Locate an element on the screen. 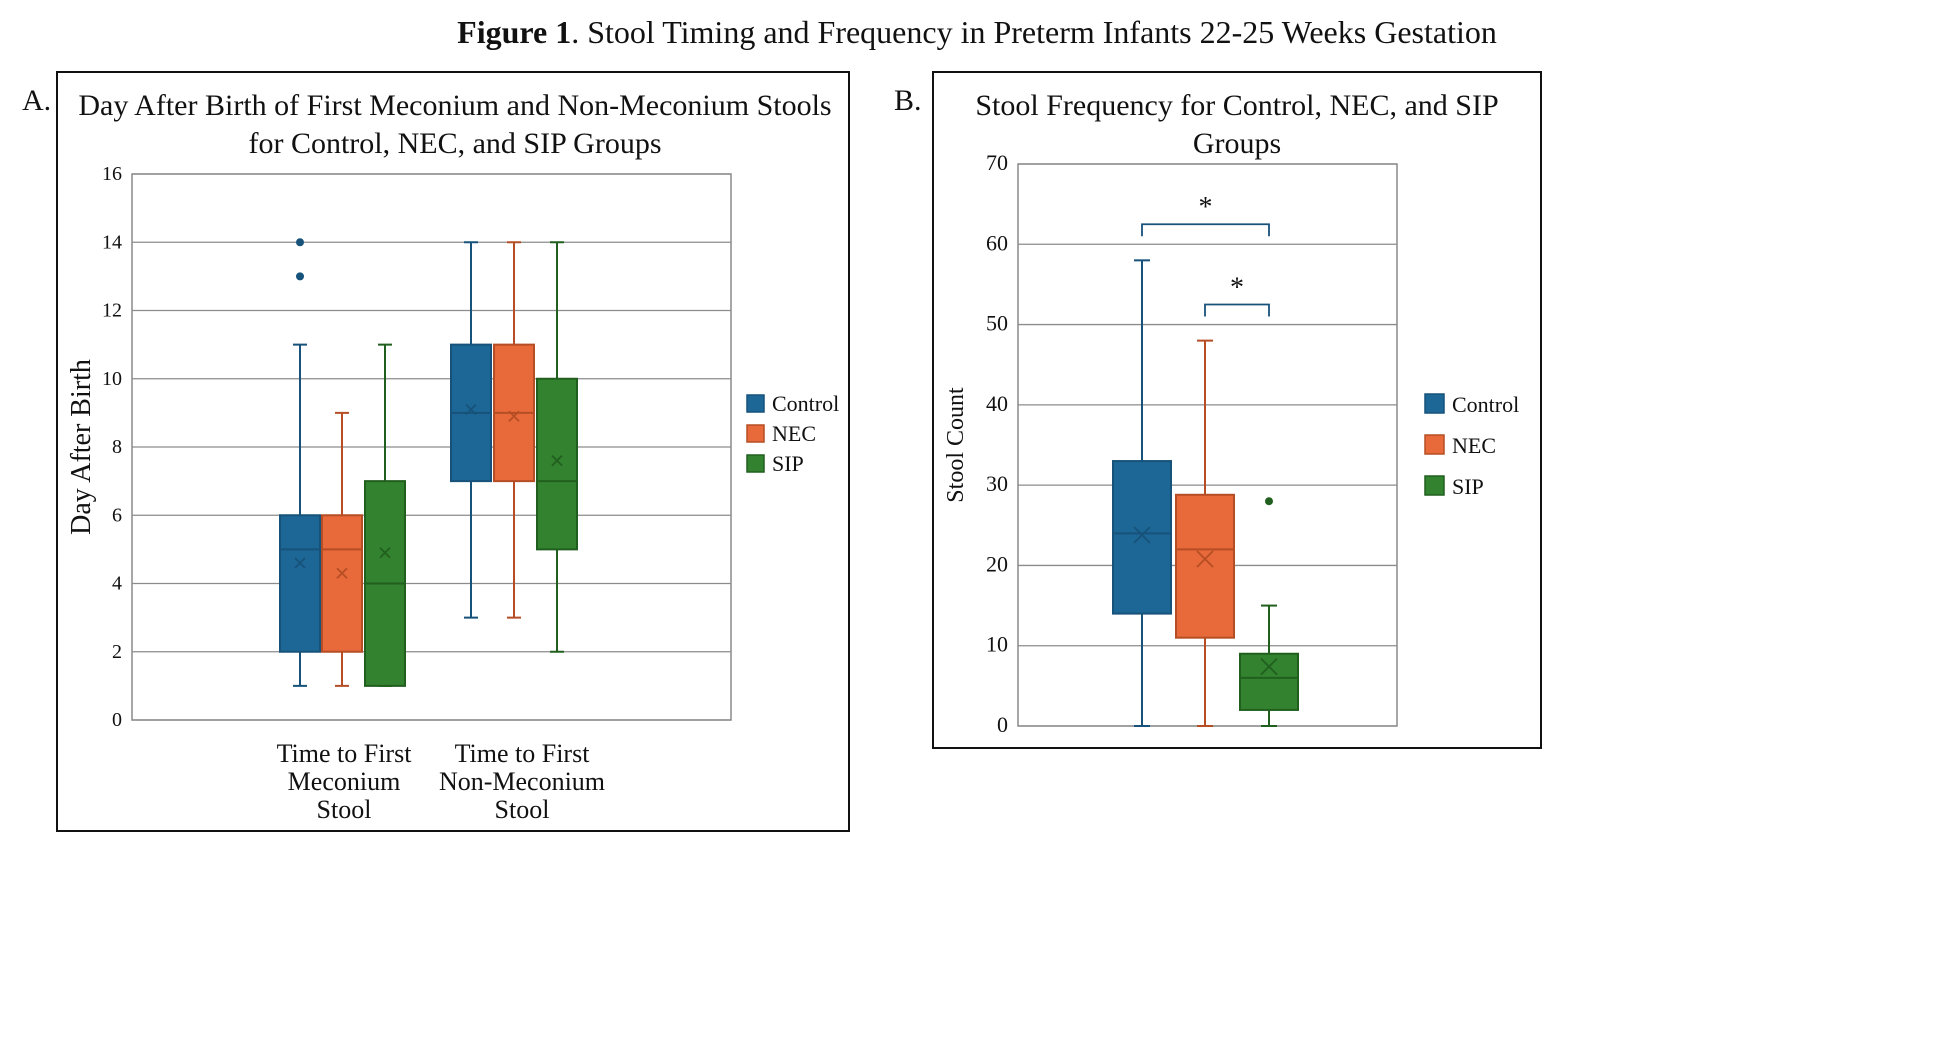 Image resolution: width=1954 pixels, height=1062 pixels. panel-a-title-line2: for Control, NEC, and SIP Groups is located at coordinates (455, 143).